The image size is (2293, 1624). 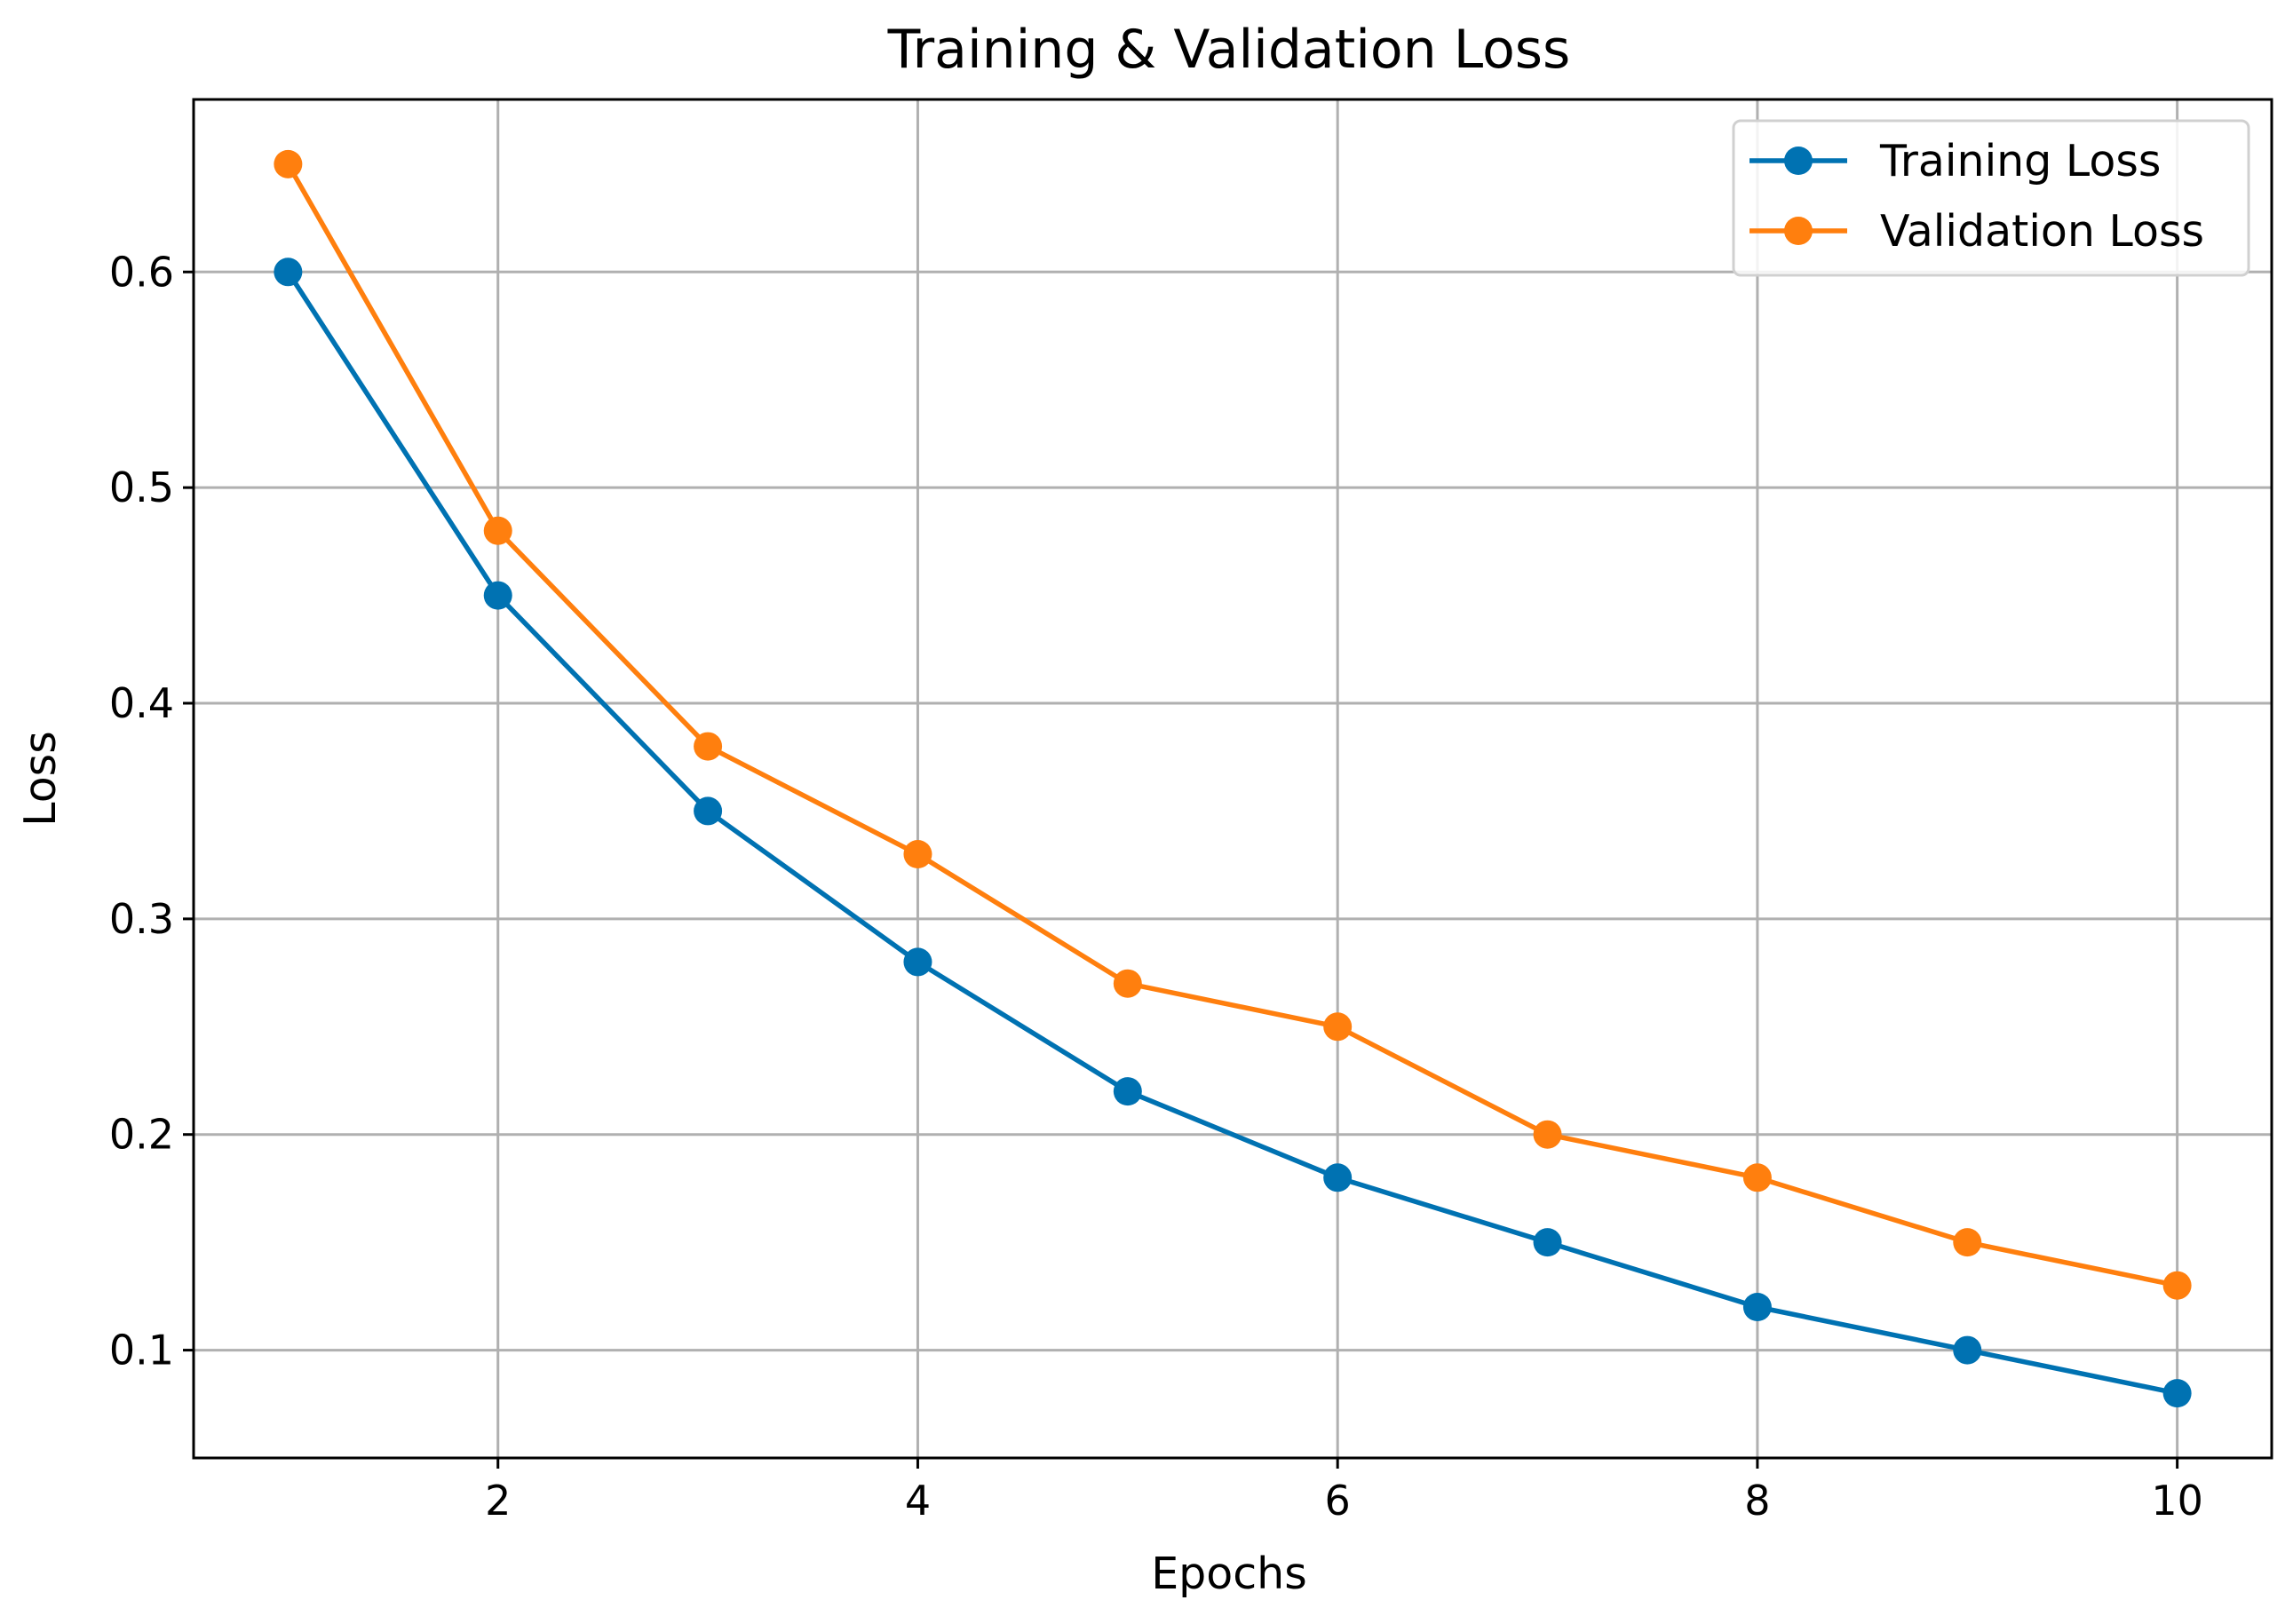 I want to click on y-tick-label: 0.2, so click(x=141, y=1135).